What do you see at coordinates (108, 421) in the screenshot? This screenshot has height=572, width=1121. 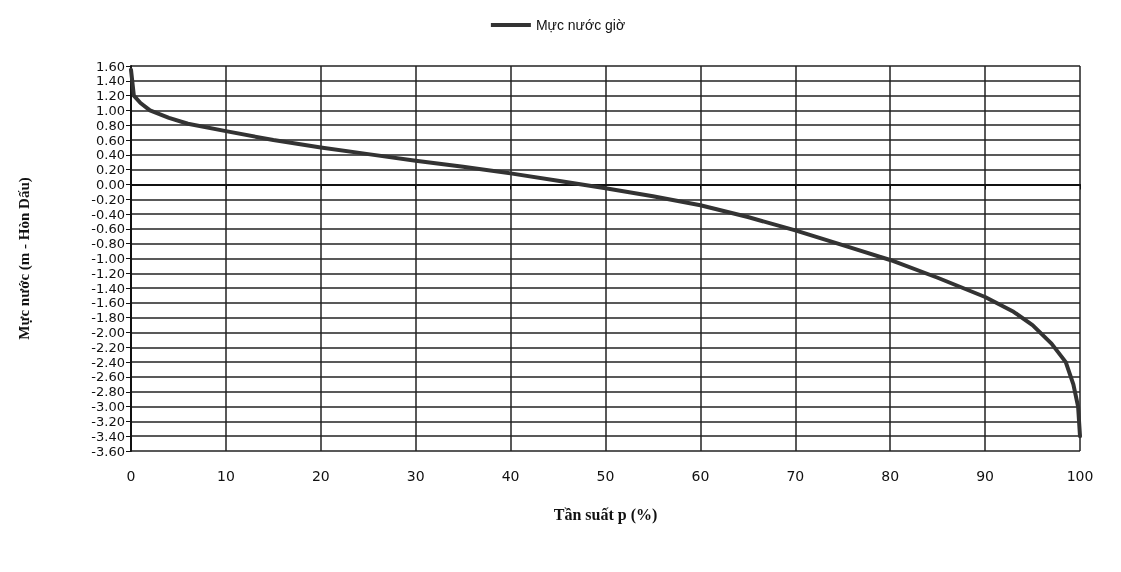 I see `y-tick-label: -3.20` at bounding box center [108, 421].